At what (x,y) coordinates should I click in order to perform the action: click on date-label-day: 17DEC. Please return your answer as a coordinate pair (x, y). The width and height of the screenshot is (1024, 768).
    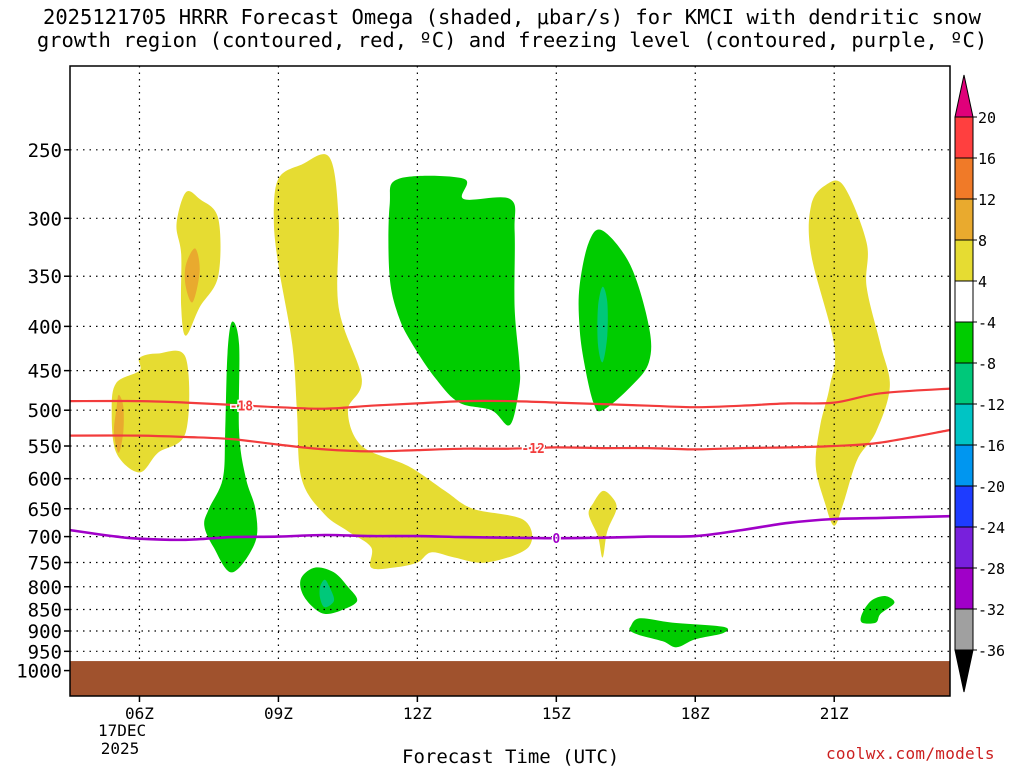
    Looking at the image, I should click on (122, 730).